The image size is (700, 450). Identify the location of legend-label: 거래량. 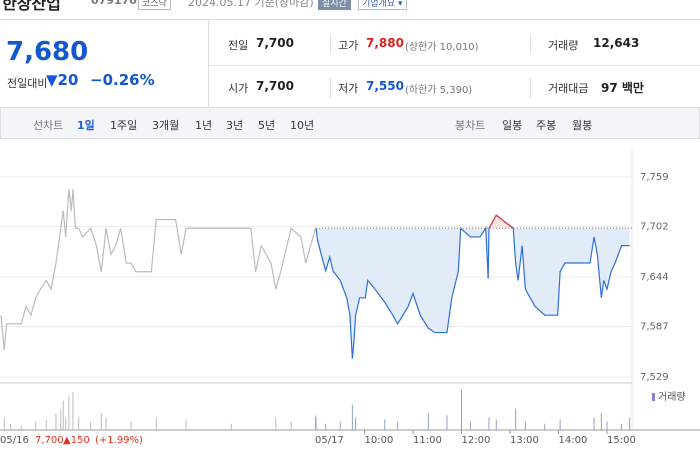
(672, 397).